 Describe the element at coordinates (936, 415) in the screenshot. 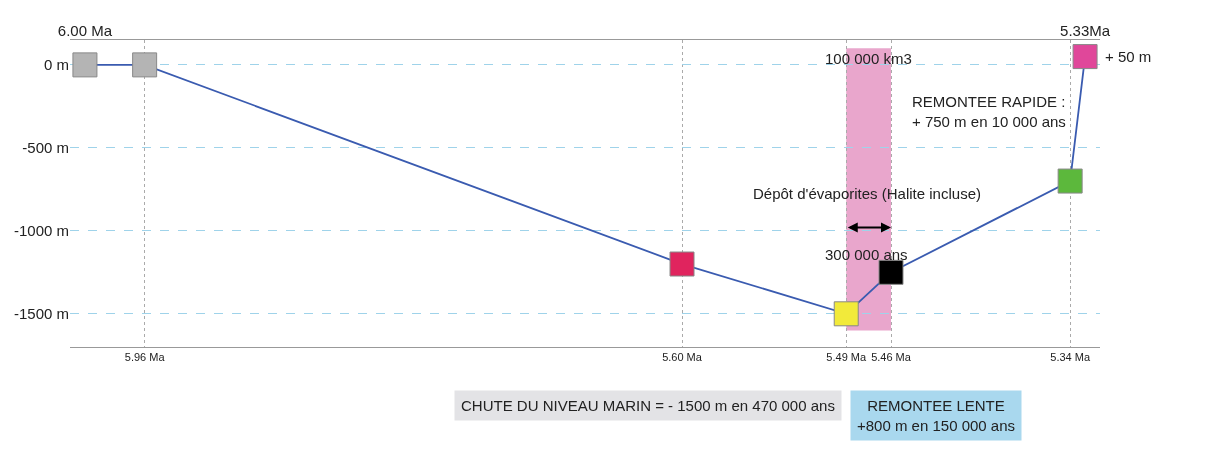

I see `text: REMONTEE LENTE +800 m en 150 000 ans` at that location.